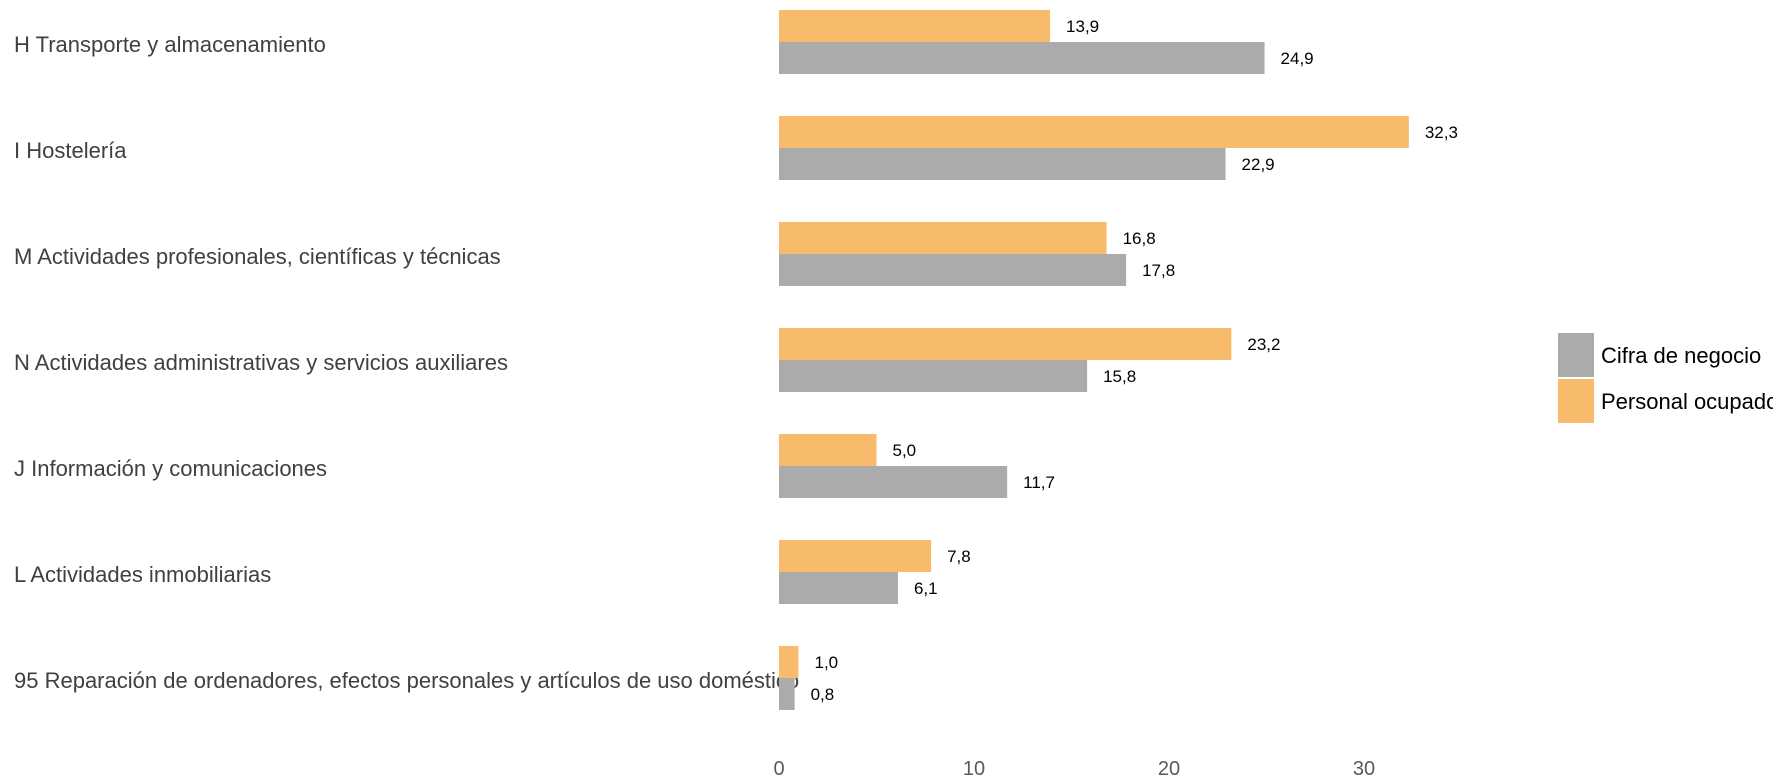 The height and width of the screenshot is (777, 1773). I want to click on data-label: 1,0, so click(827, 662).